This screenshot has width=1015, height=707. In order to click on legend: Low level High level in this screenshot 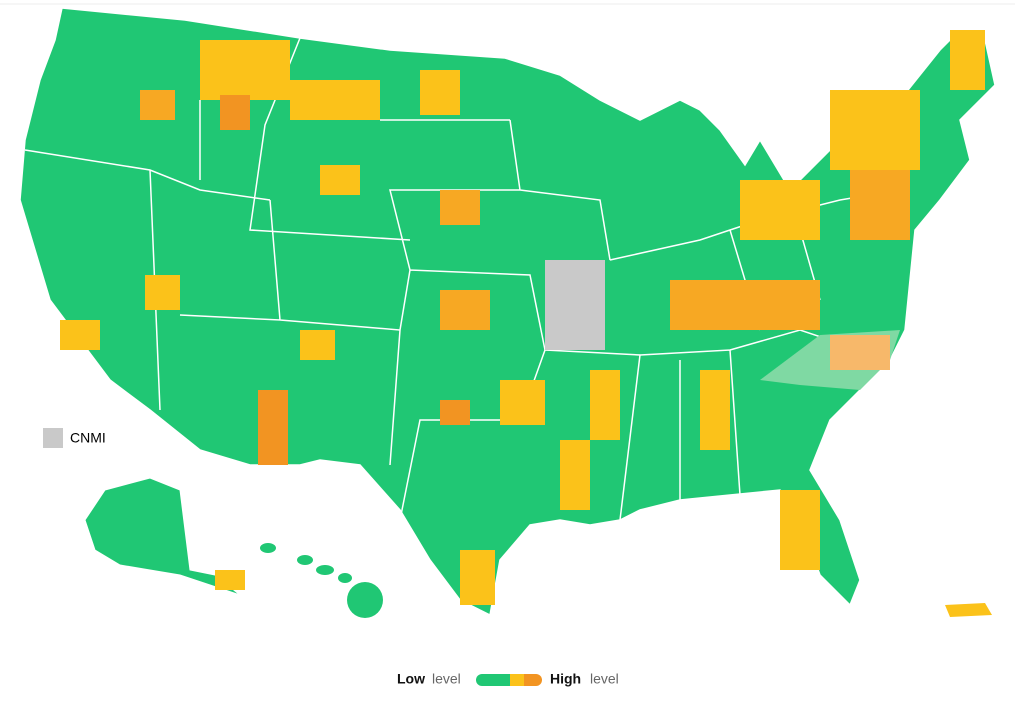, I will do `click(508, 679)`.